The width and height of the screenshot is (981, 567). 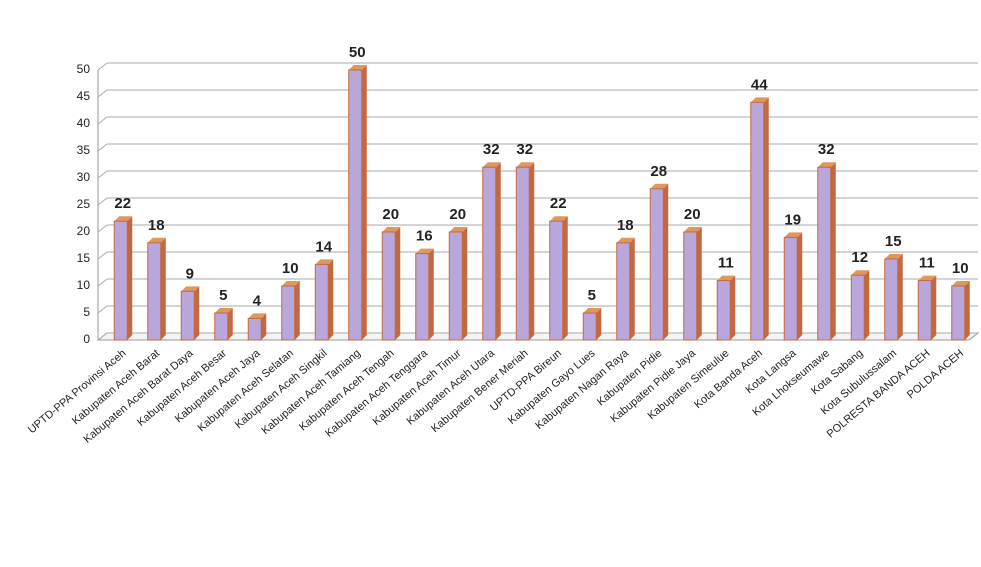 I want to click on y-tick-label: 50, so click(x=84, y=69).